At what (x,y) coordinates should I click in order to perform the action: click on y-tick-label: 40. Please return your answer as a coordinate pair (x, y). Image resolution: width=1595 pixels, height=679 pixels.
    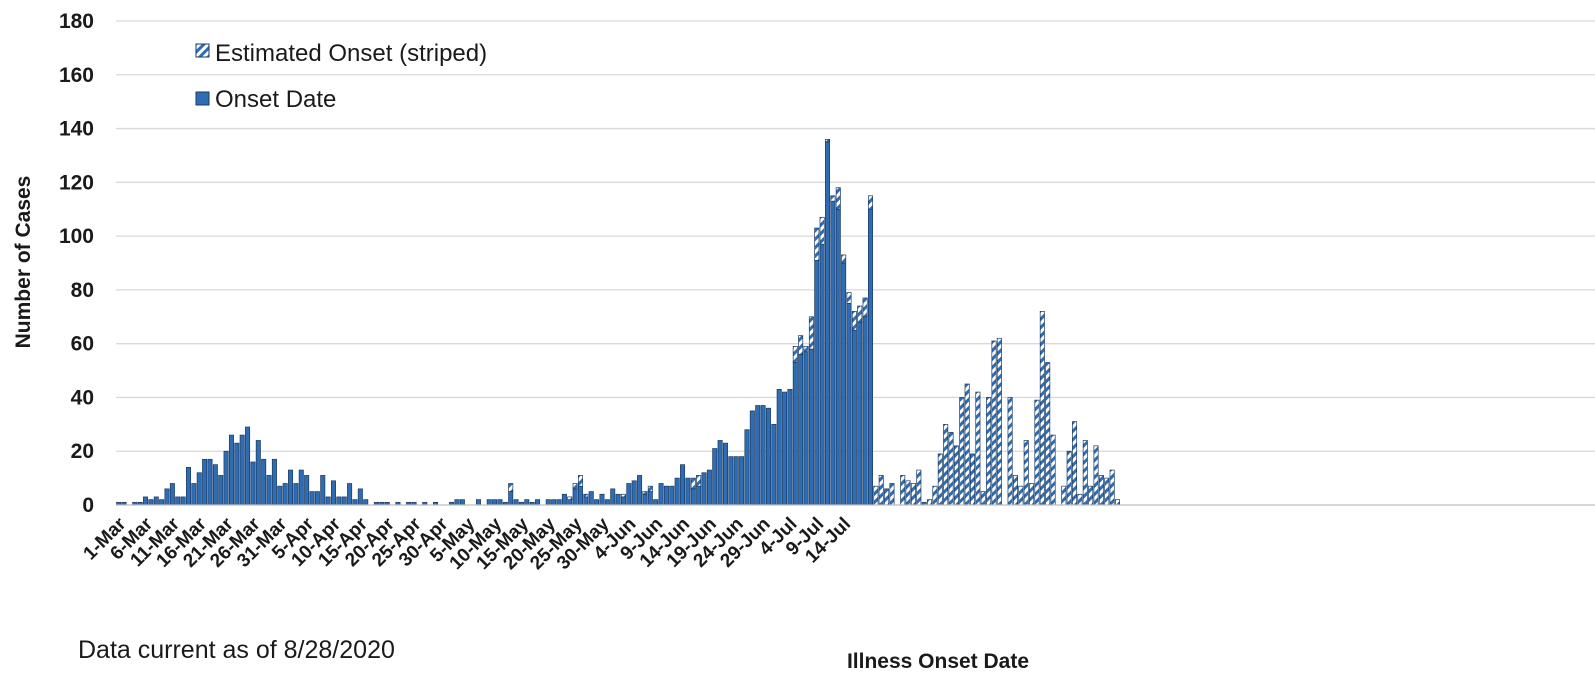
    Looking at the image, I should click on (82, 397).